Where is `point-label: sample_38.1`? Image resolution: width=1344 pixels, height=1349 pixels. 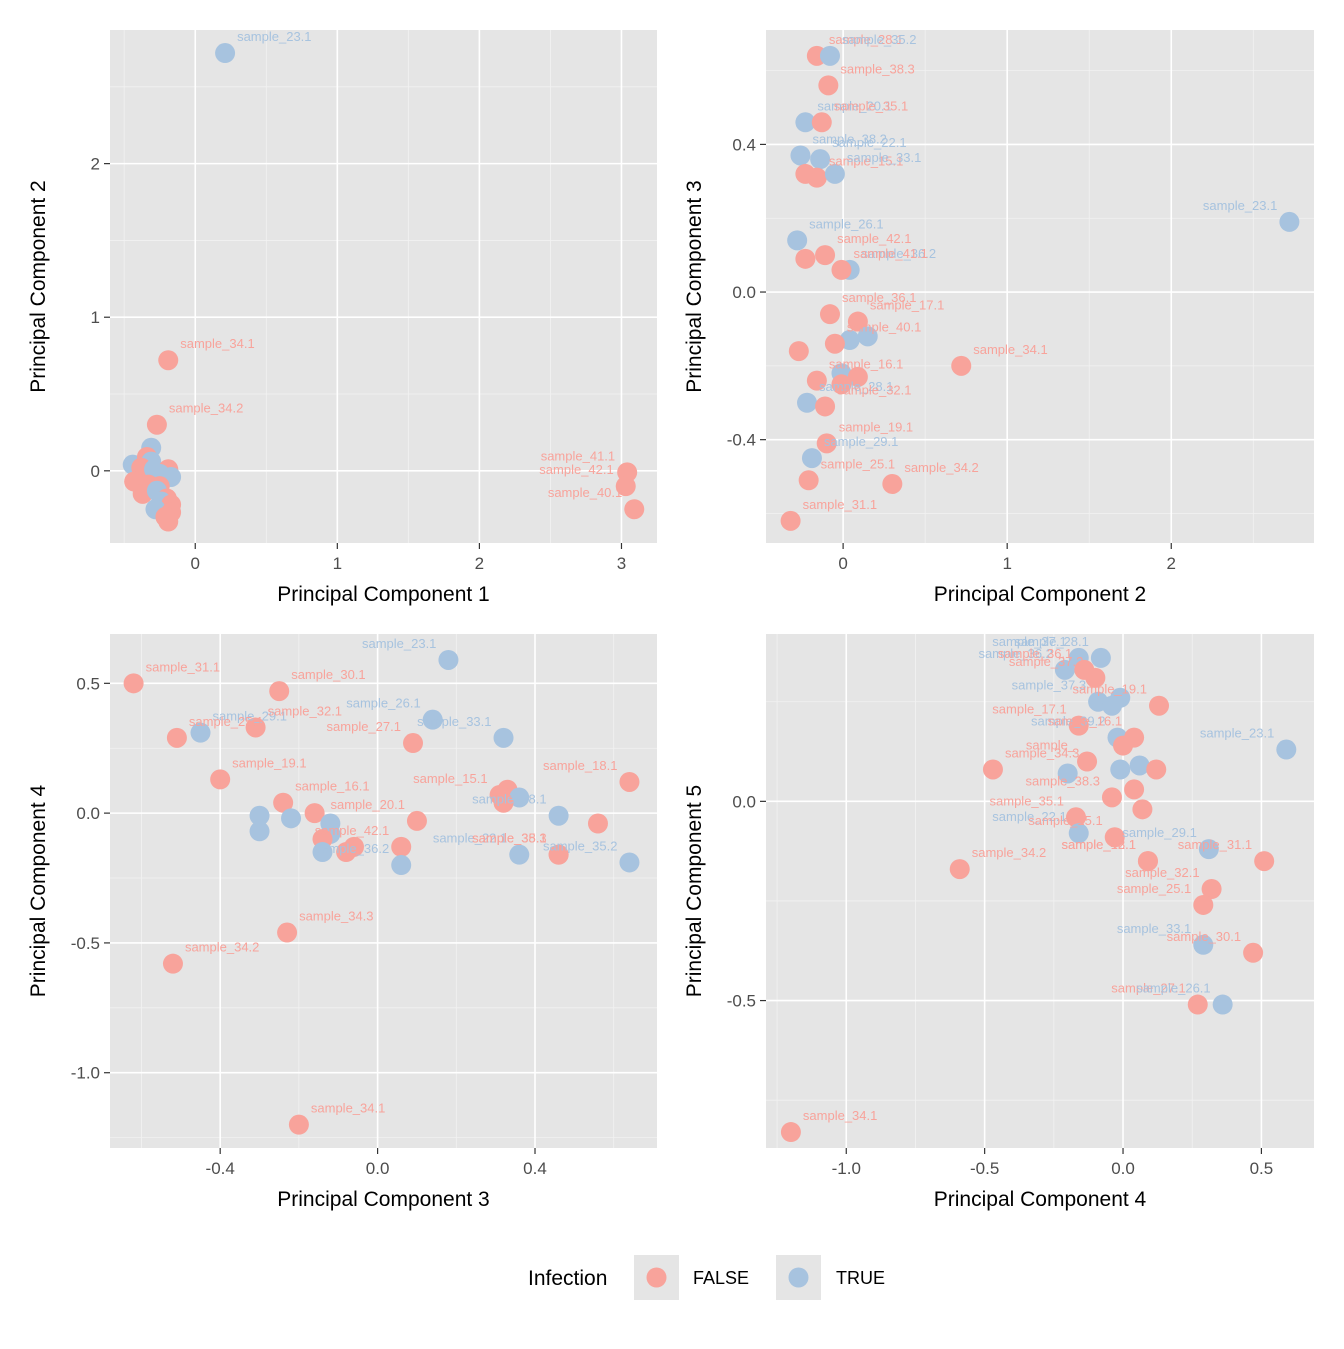
point-label: sample_38.1 is located at coordinates (509, 799).